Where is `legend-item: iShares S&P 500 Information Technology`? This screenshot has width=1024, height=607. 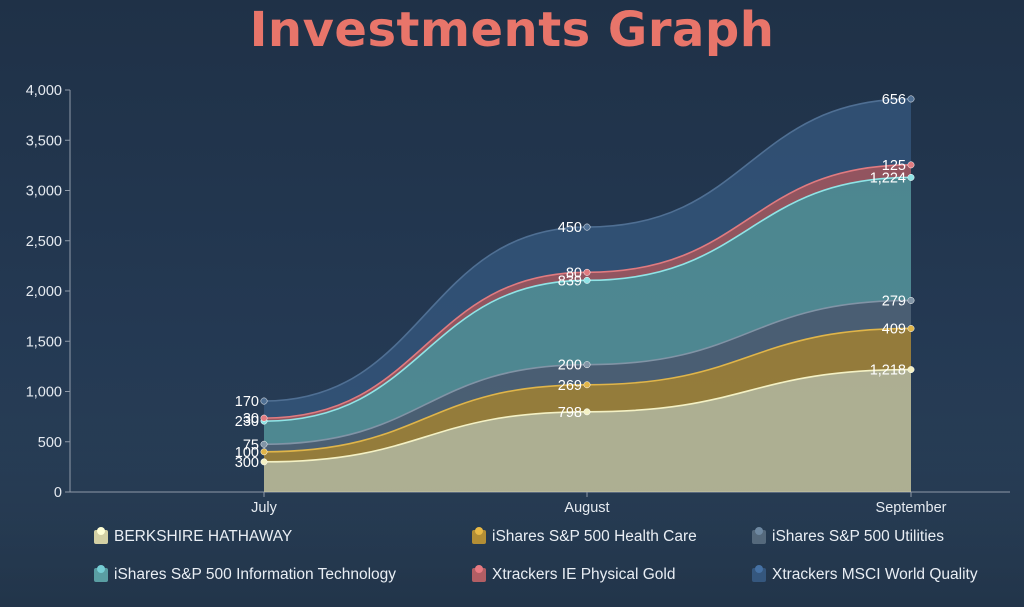
legend-item: iShares S&P 500 Information Technology is located at coordinates (245, 575).